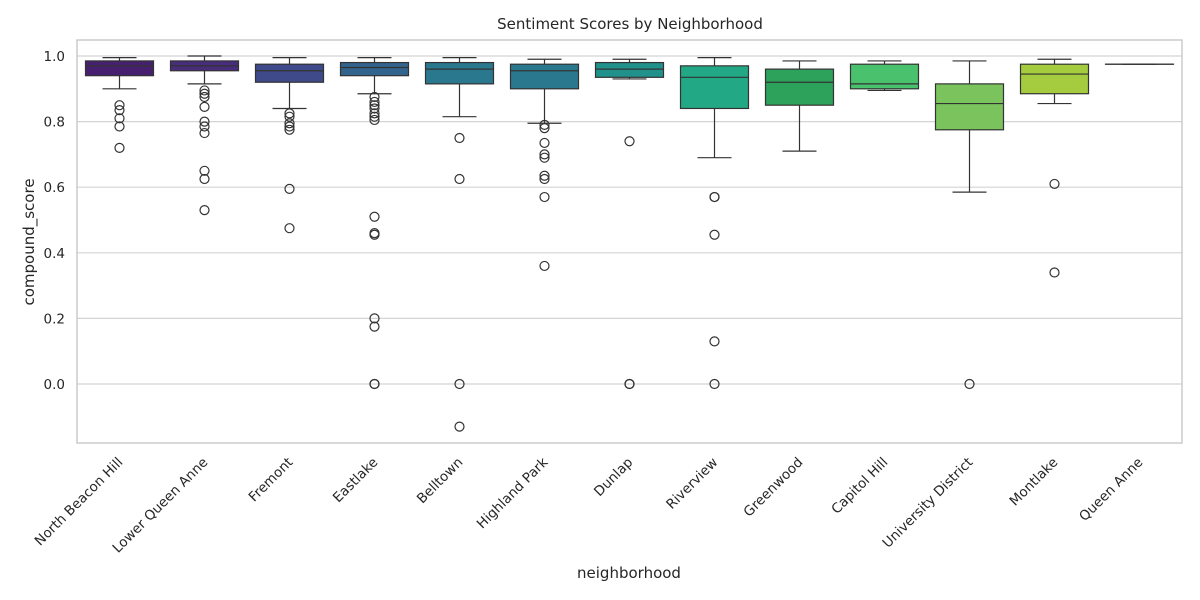  I want to click on x-tick-label: Queen Anne, so click(1111, 490).